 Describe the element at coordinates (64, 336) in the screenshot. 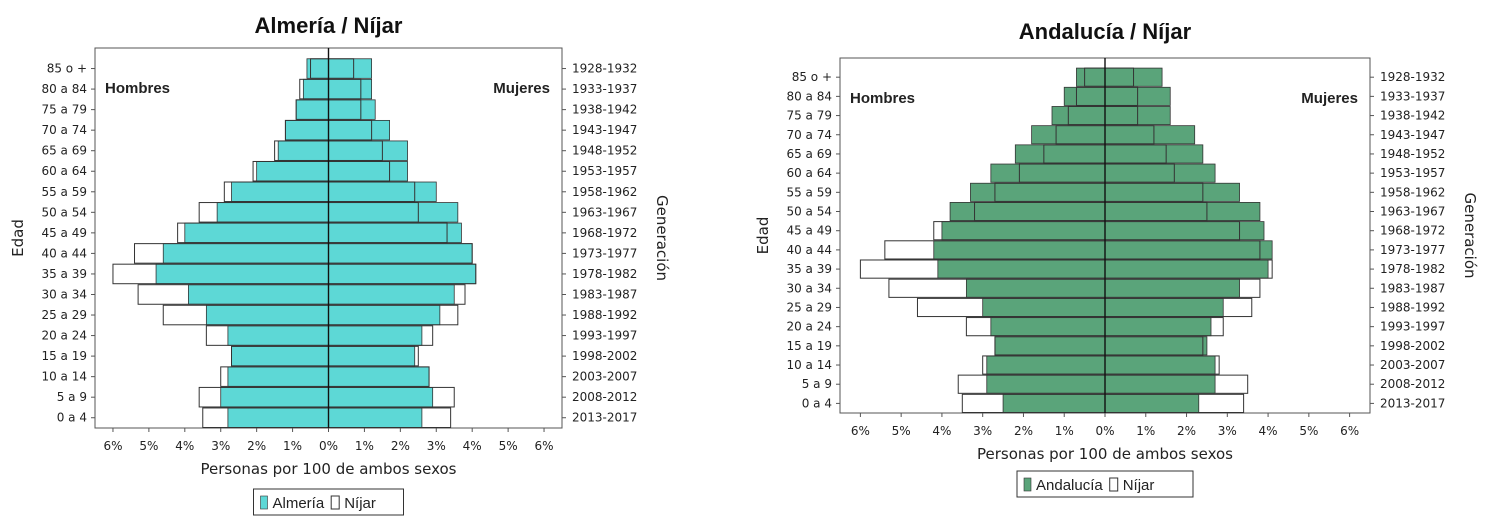

I see `age-tick-label: 20 a 24` at that location.